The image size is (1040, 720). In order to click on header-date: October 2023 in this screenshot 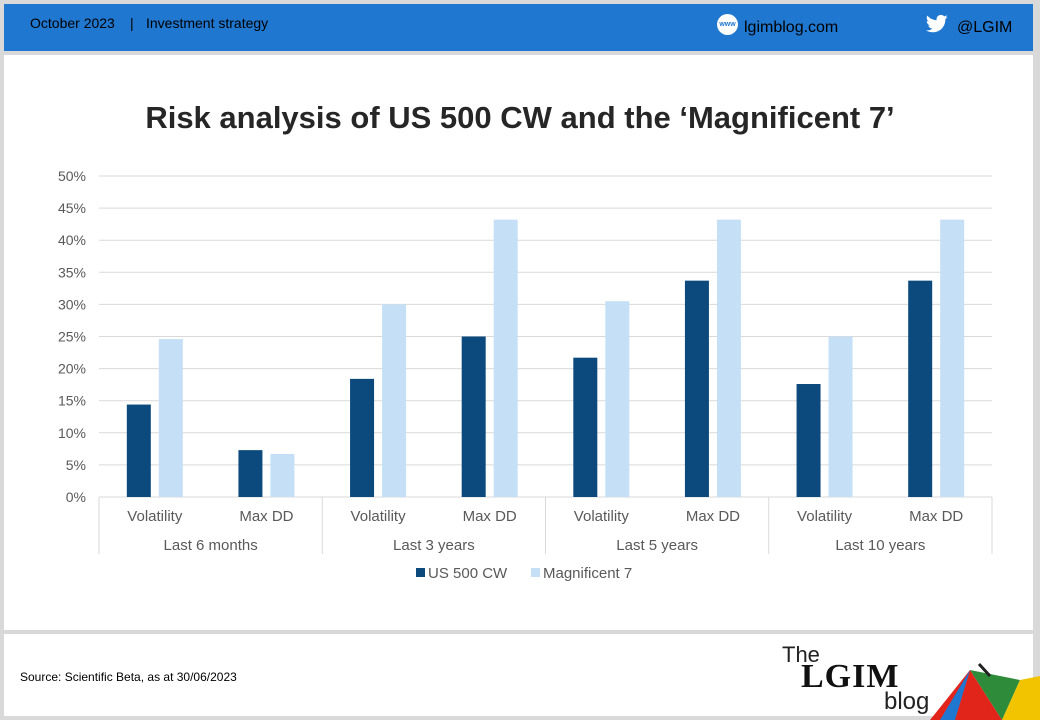, I will do `click(72, 23)`.